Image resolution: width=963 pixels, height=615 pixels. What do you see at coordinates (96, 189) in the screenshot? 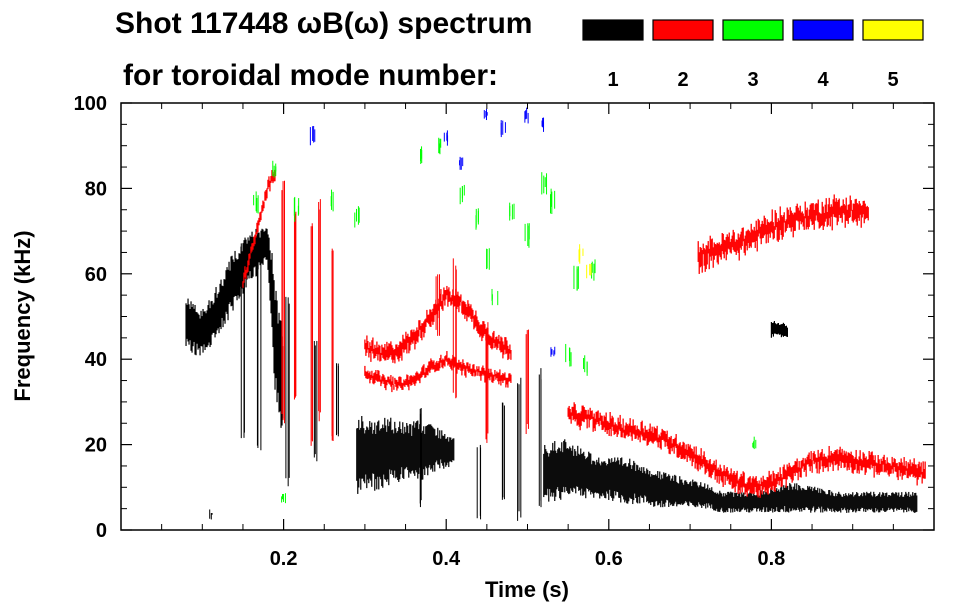
I see `y-tick-label: 80` at bounding box center [96, 189].